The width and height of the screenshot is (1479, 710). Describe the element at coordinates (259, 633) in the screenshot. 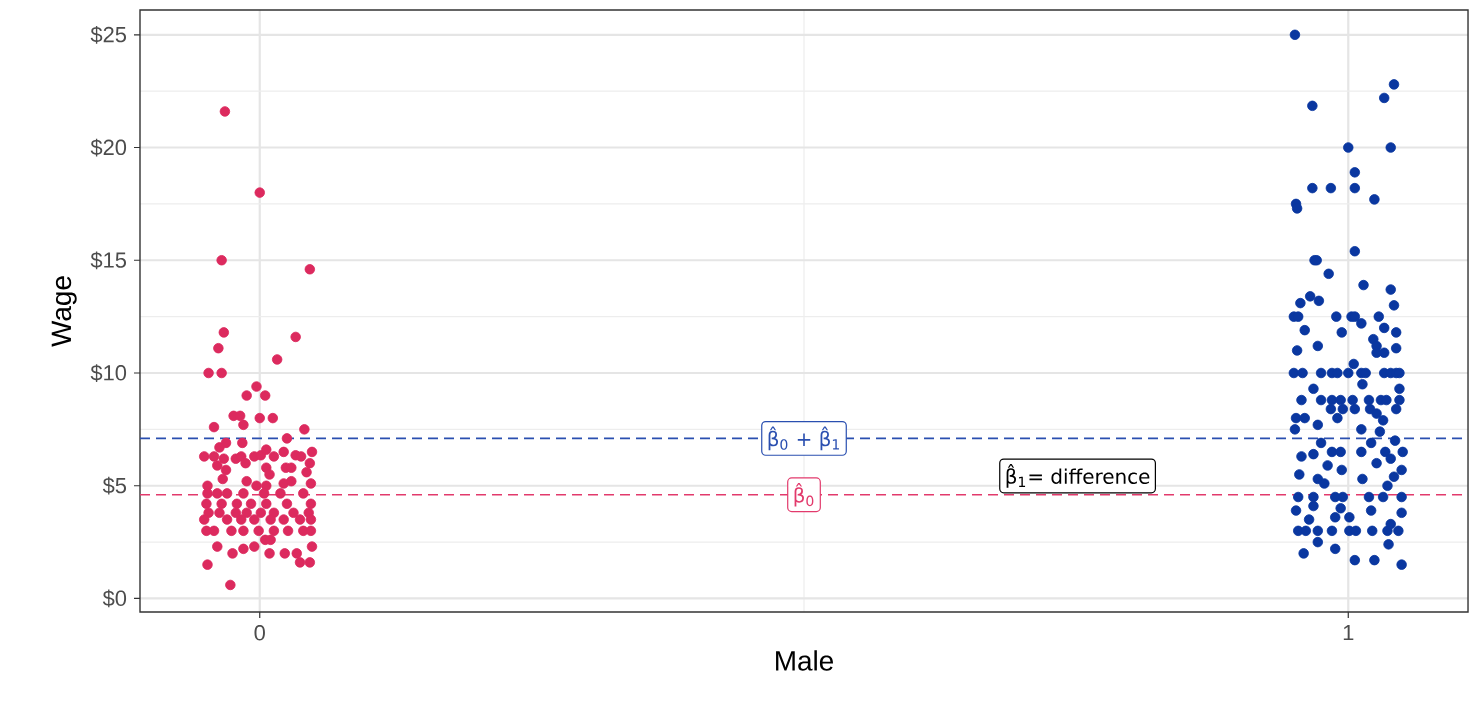

I see `x-tick-label: 0` at that location.